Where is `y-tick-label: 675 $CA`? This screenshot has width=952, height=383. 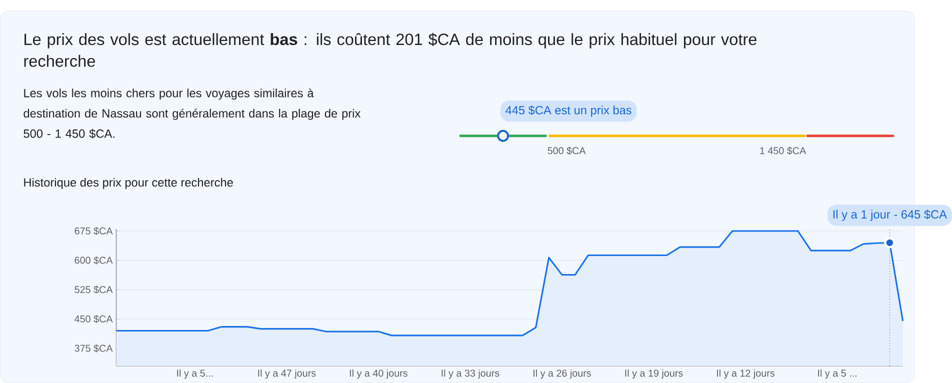
y-tick-label: 675 $CA is located at coordinates (93, 230).